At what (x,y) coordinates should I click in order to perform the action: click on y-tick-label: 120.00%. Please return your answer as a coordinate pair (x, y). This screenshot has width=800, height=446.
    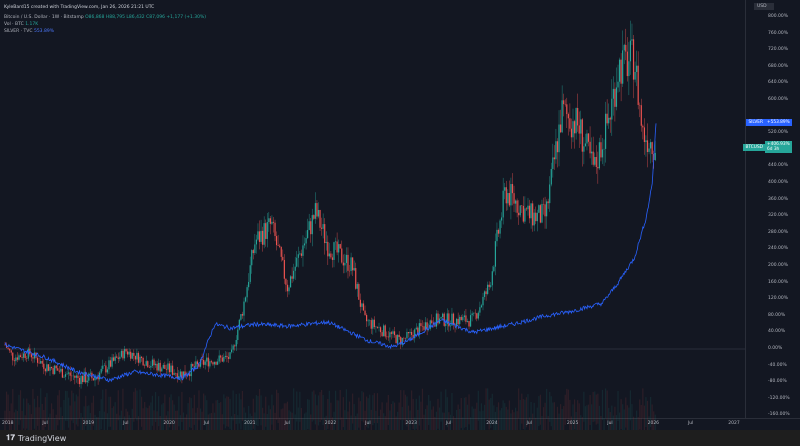
    Looking at the image, I should click on (778, 299).